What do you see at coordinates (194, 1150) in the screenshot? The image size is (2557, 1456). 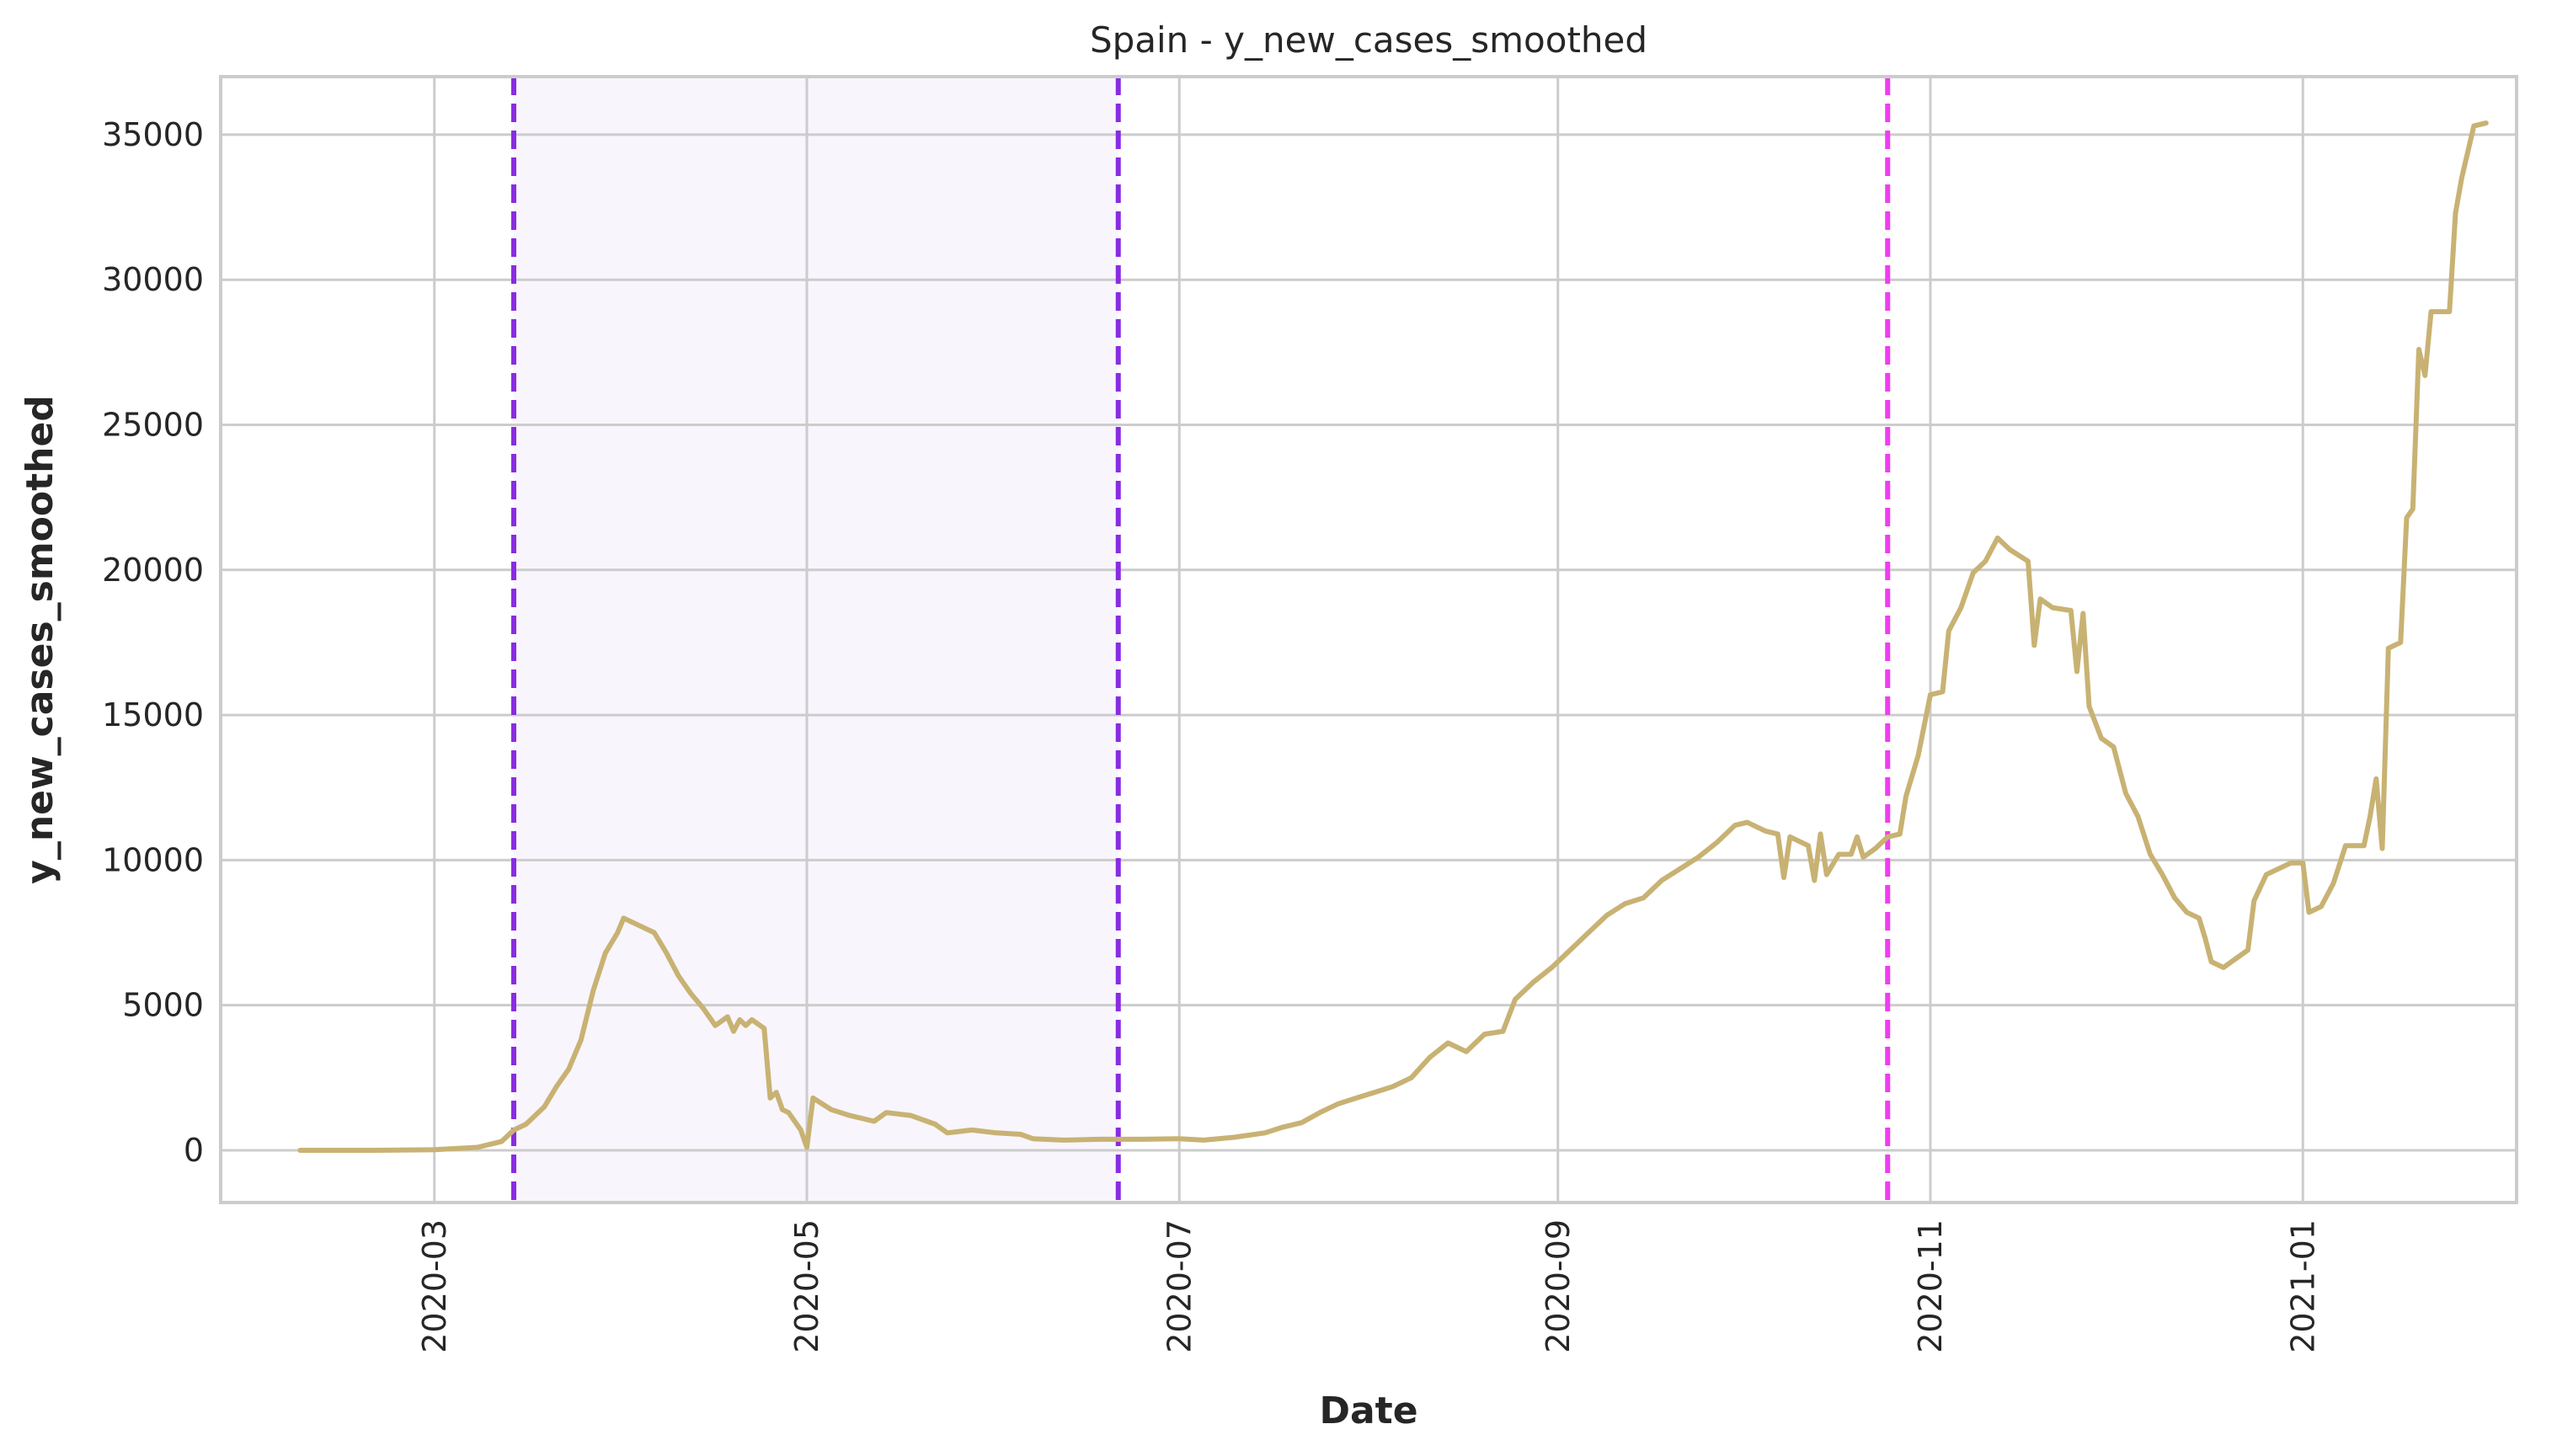 I see `y-tick-label: 0` at bounding box center [194, 1150].